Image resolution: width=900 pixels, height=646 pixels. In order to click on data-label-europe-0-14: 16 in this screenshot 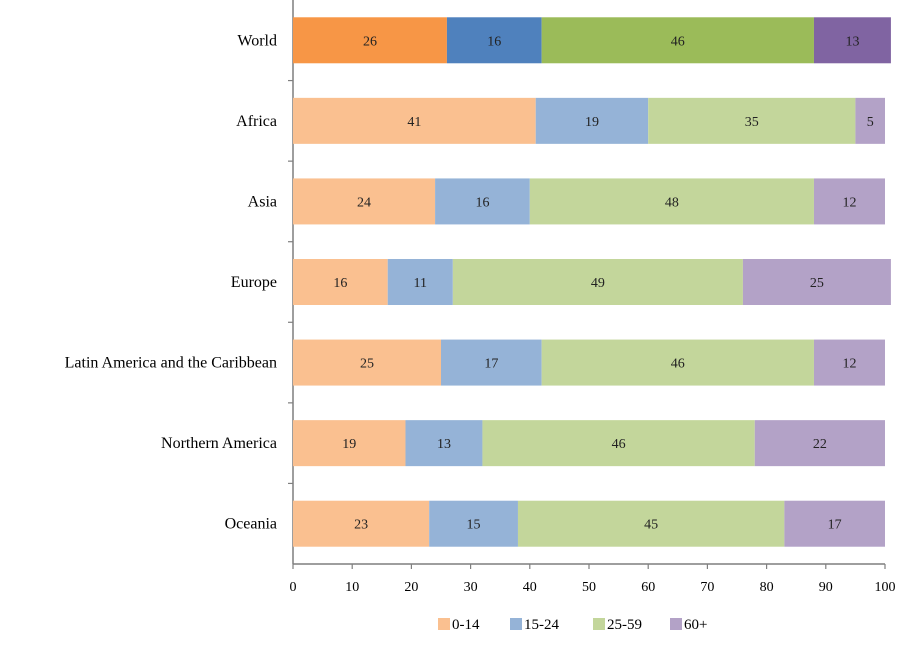, I will do `click(340, 283)`.